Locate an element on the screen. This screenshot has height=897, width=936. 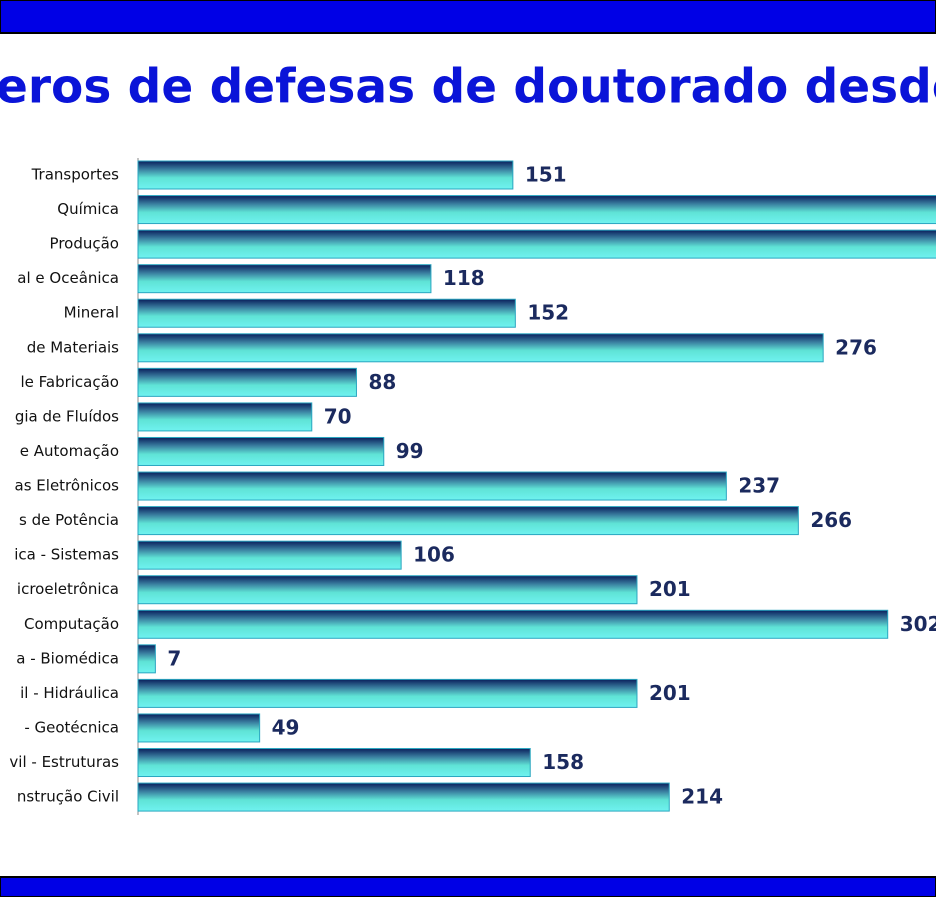
value-label: 276 is located at coordinates (856, 347).